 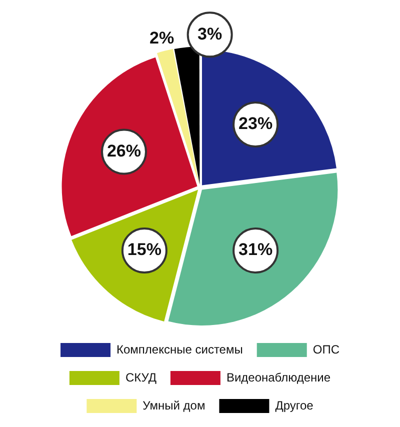 I want to click on legend-label: ОПС, so click(x=326, y=349).